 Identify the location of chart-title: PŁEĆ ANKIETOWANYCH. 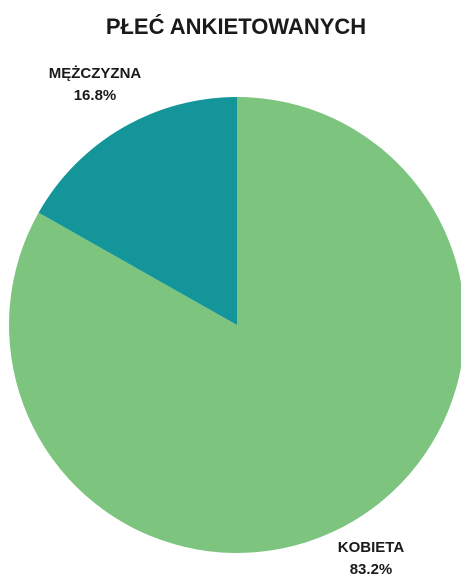
(236, 26).